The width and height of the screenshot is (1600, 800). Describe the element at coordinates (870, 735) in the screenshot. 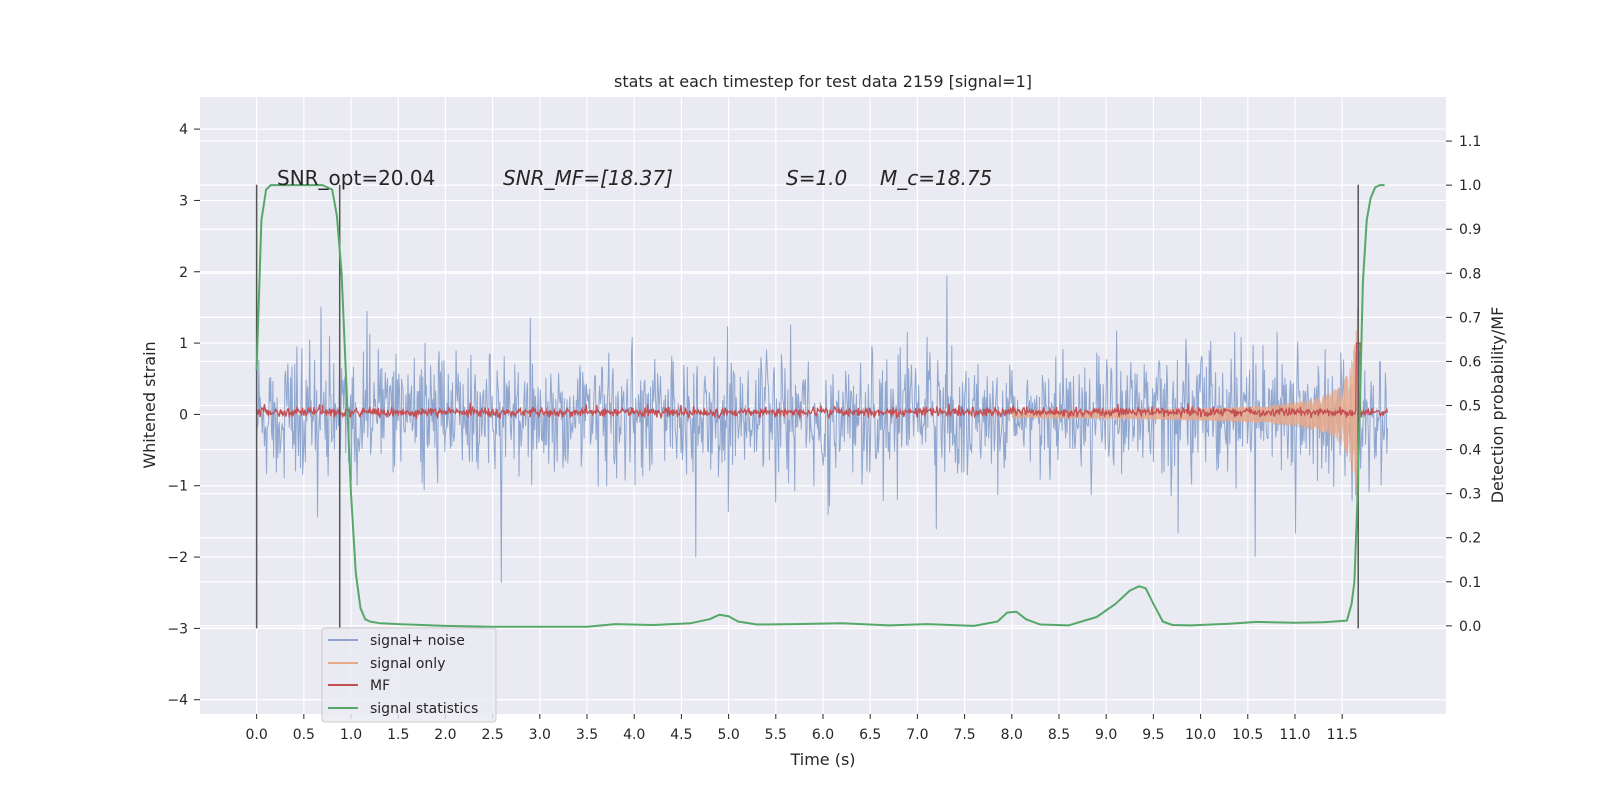

I see `x-tick-label: 6.5` at that location.